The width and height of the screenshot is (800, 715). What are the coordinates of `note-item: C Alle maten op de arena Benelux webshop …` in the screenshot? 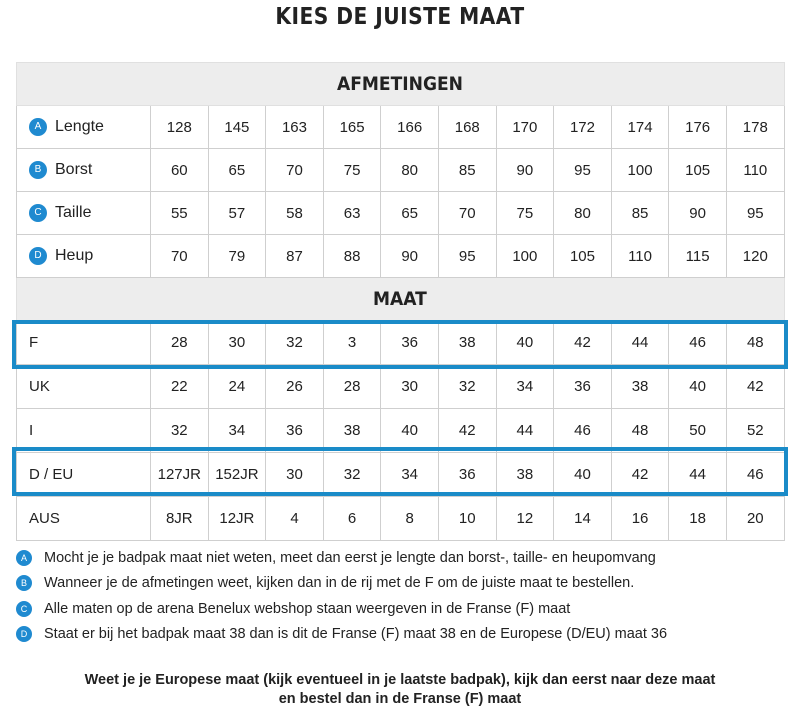 It's located at (406, 609).